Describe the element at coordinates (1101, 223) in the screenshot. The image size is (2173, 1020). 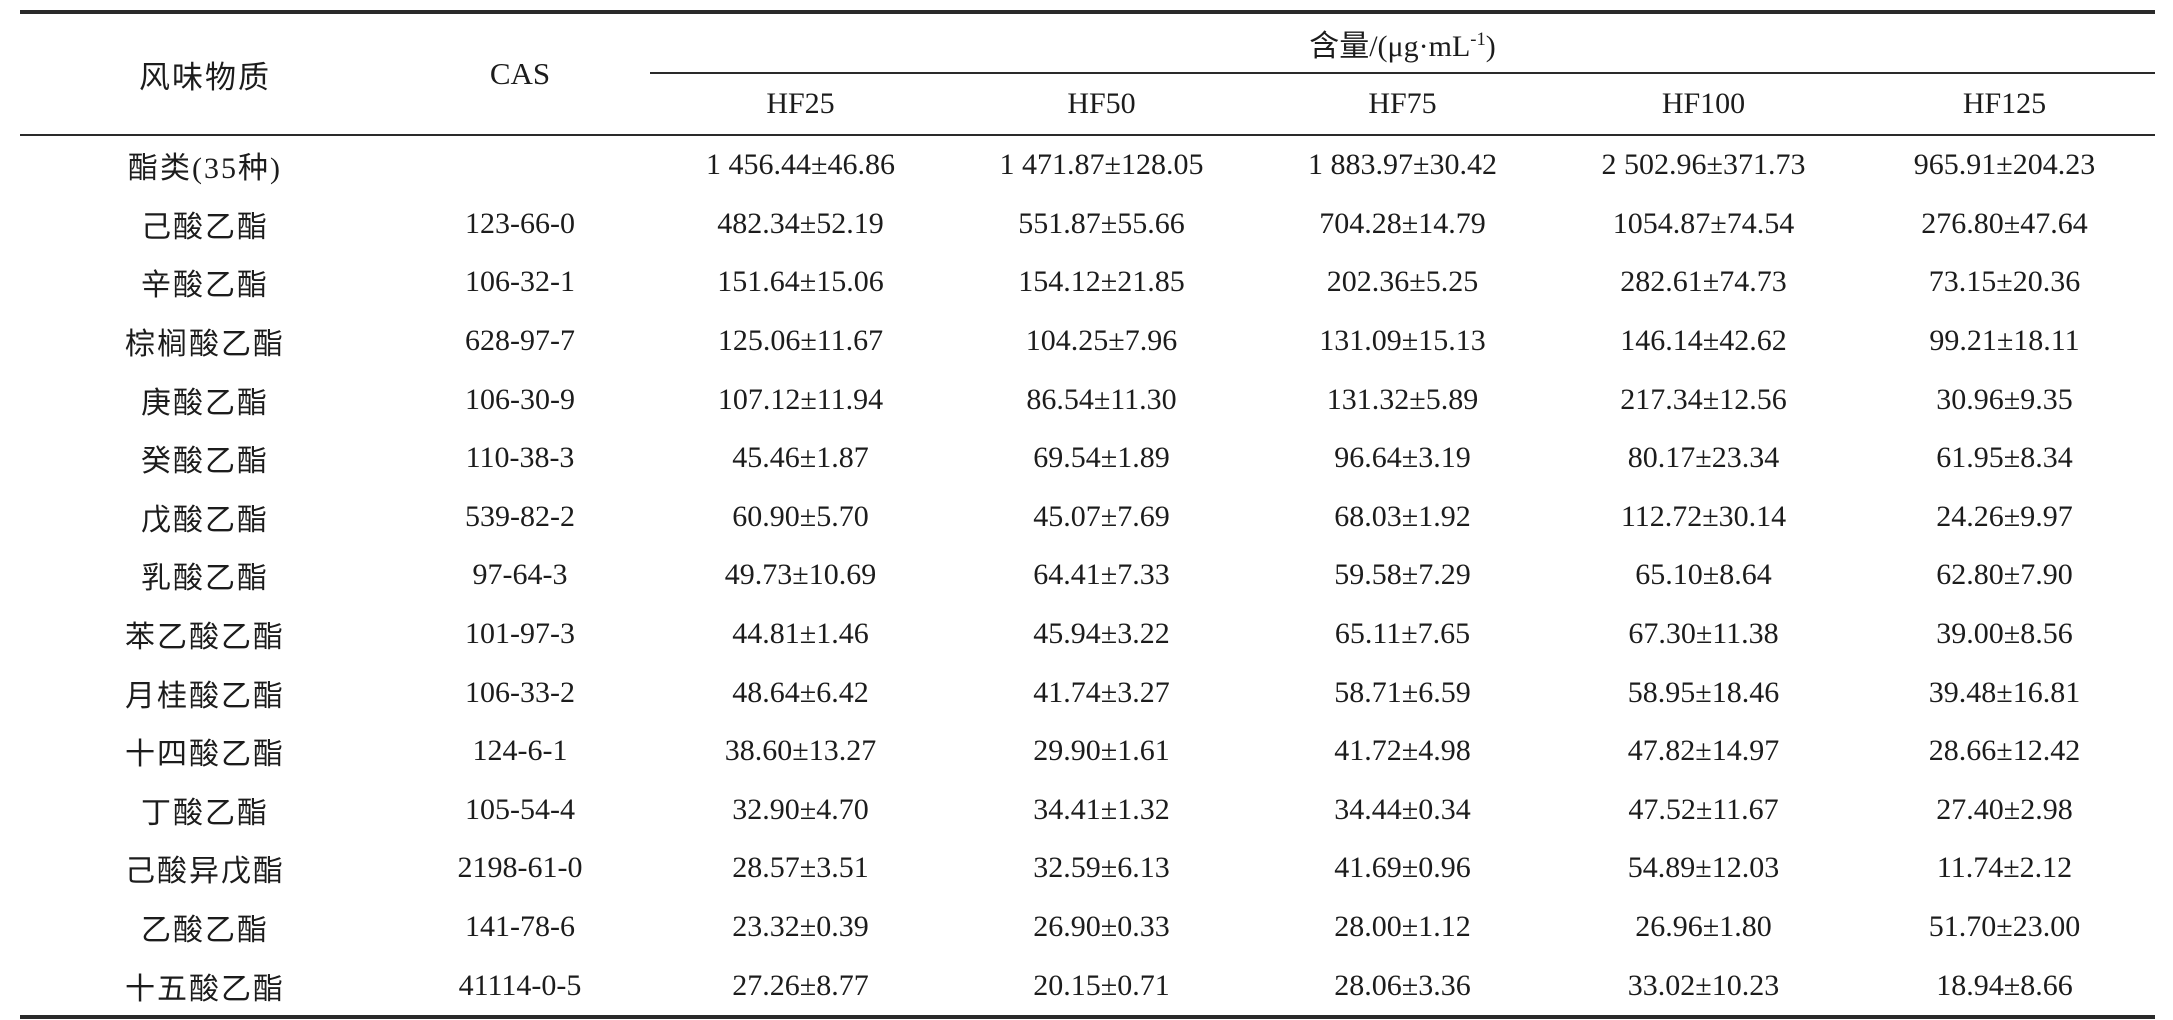
I see `content-value-hf50-cell: 551.87±55.66` at that location.